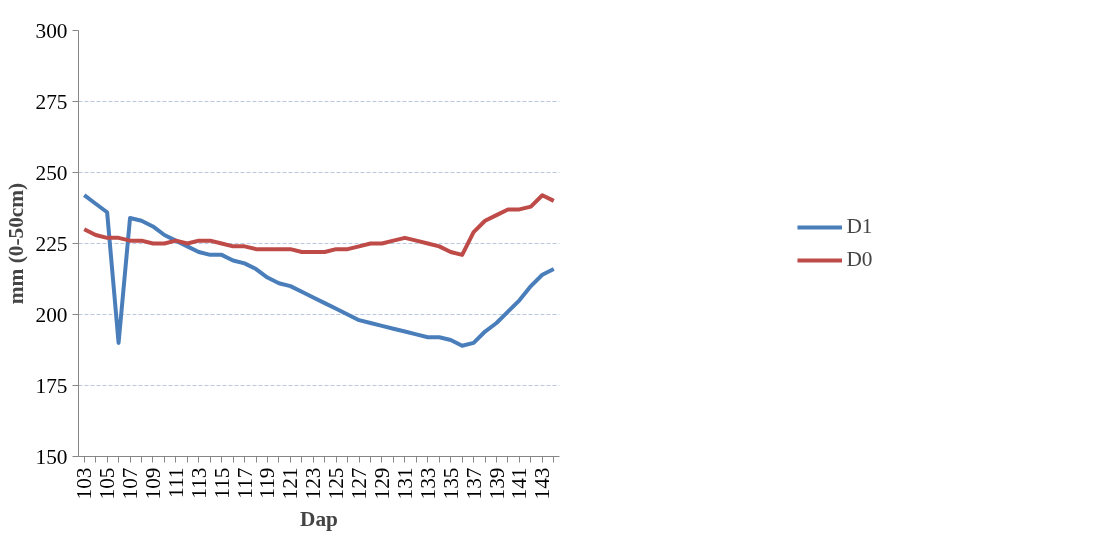 The width and height of the screenshot is (1113, 536). I want to click on x-tick-label: 135, so click(450, 483).